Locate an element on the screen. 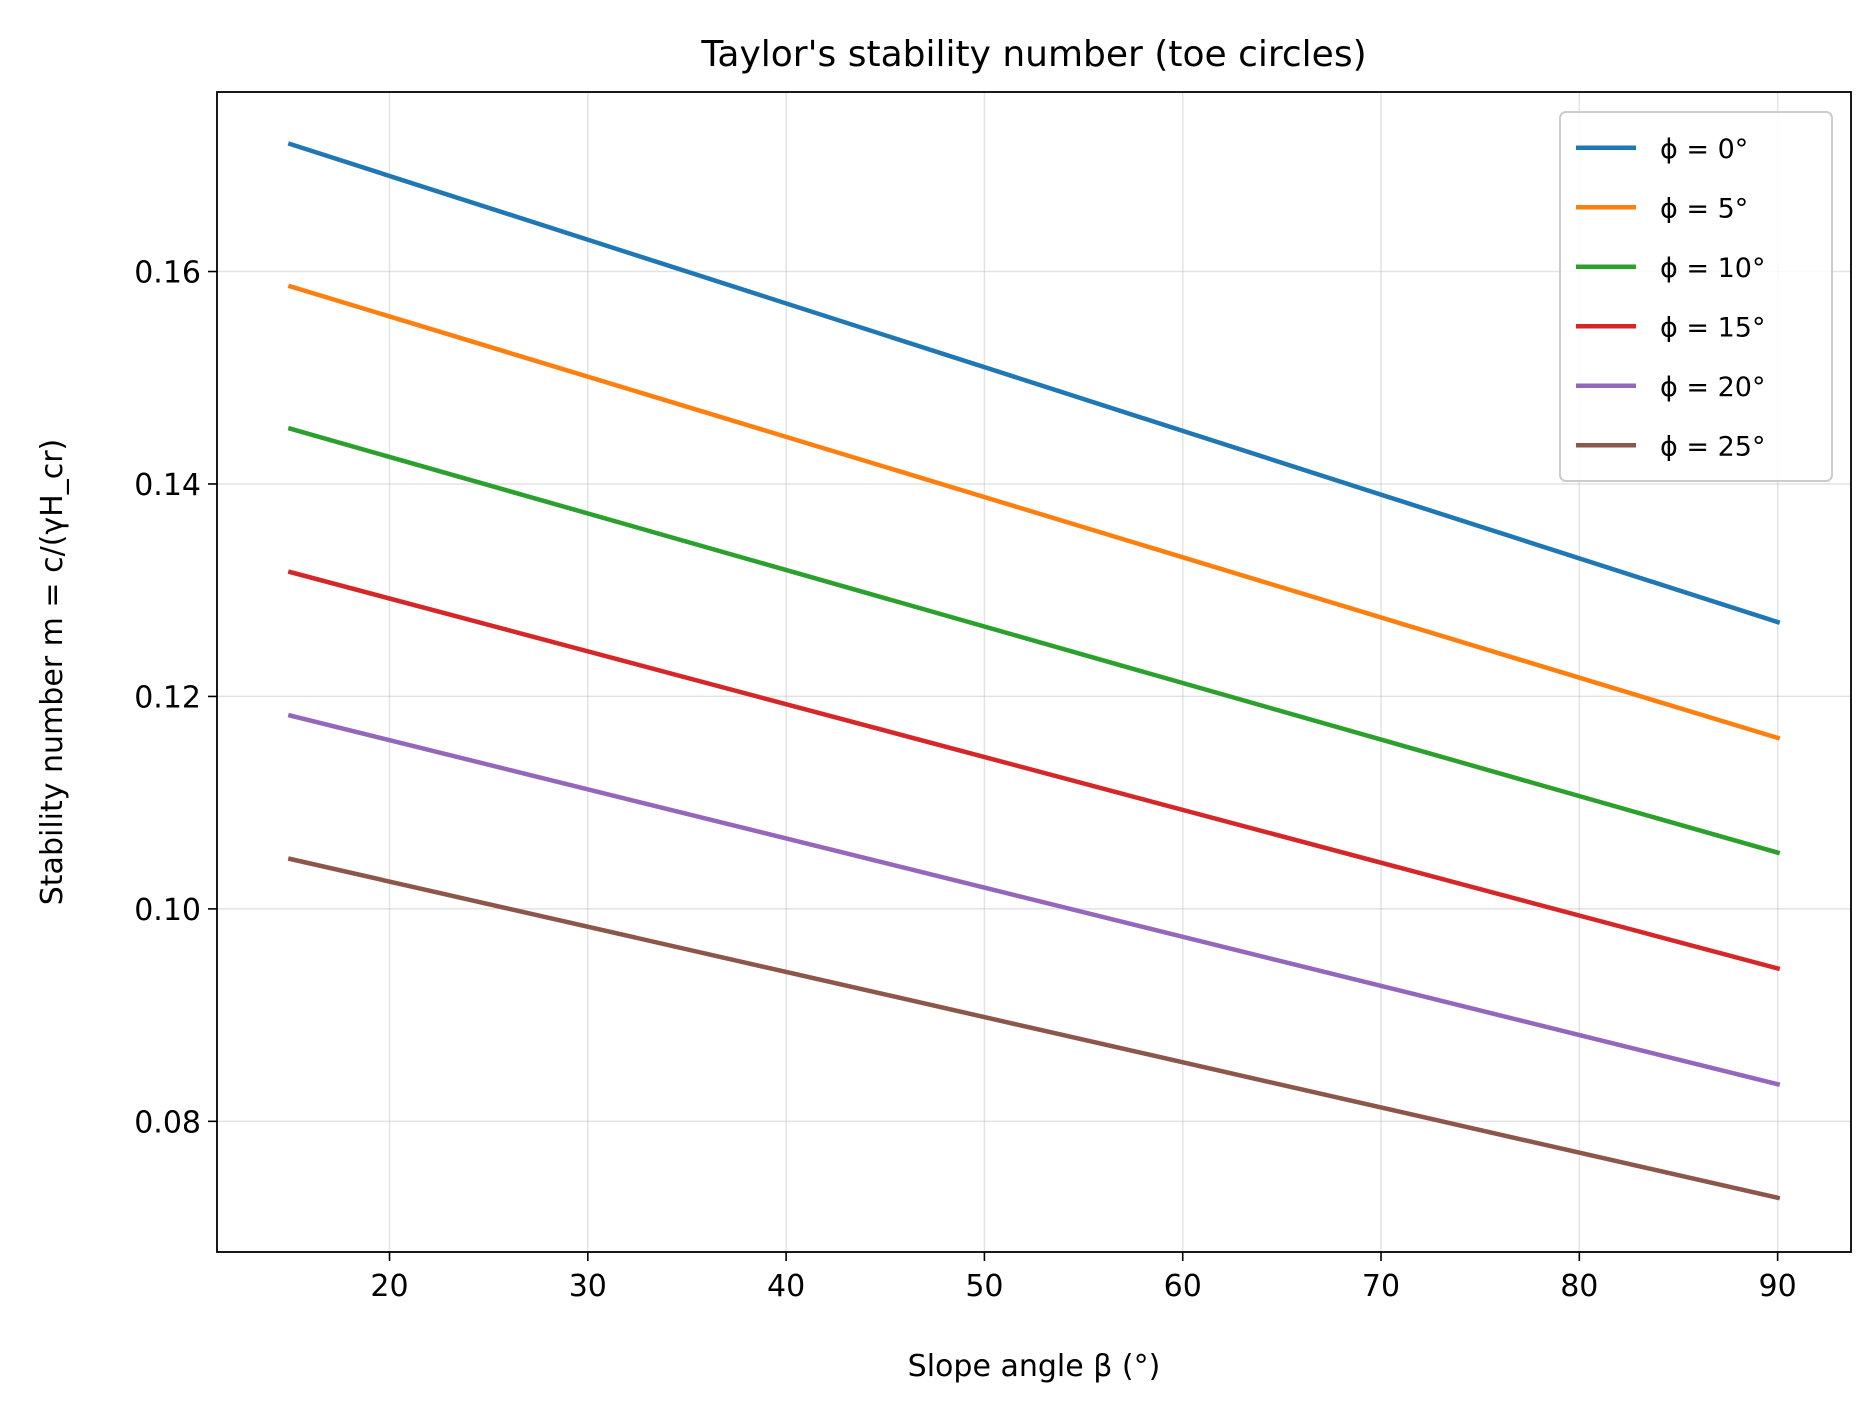 The image size is (1872, 1411). y-tick-label: 0.12 is located at coordinates (167, 697).